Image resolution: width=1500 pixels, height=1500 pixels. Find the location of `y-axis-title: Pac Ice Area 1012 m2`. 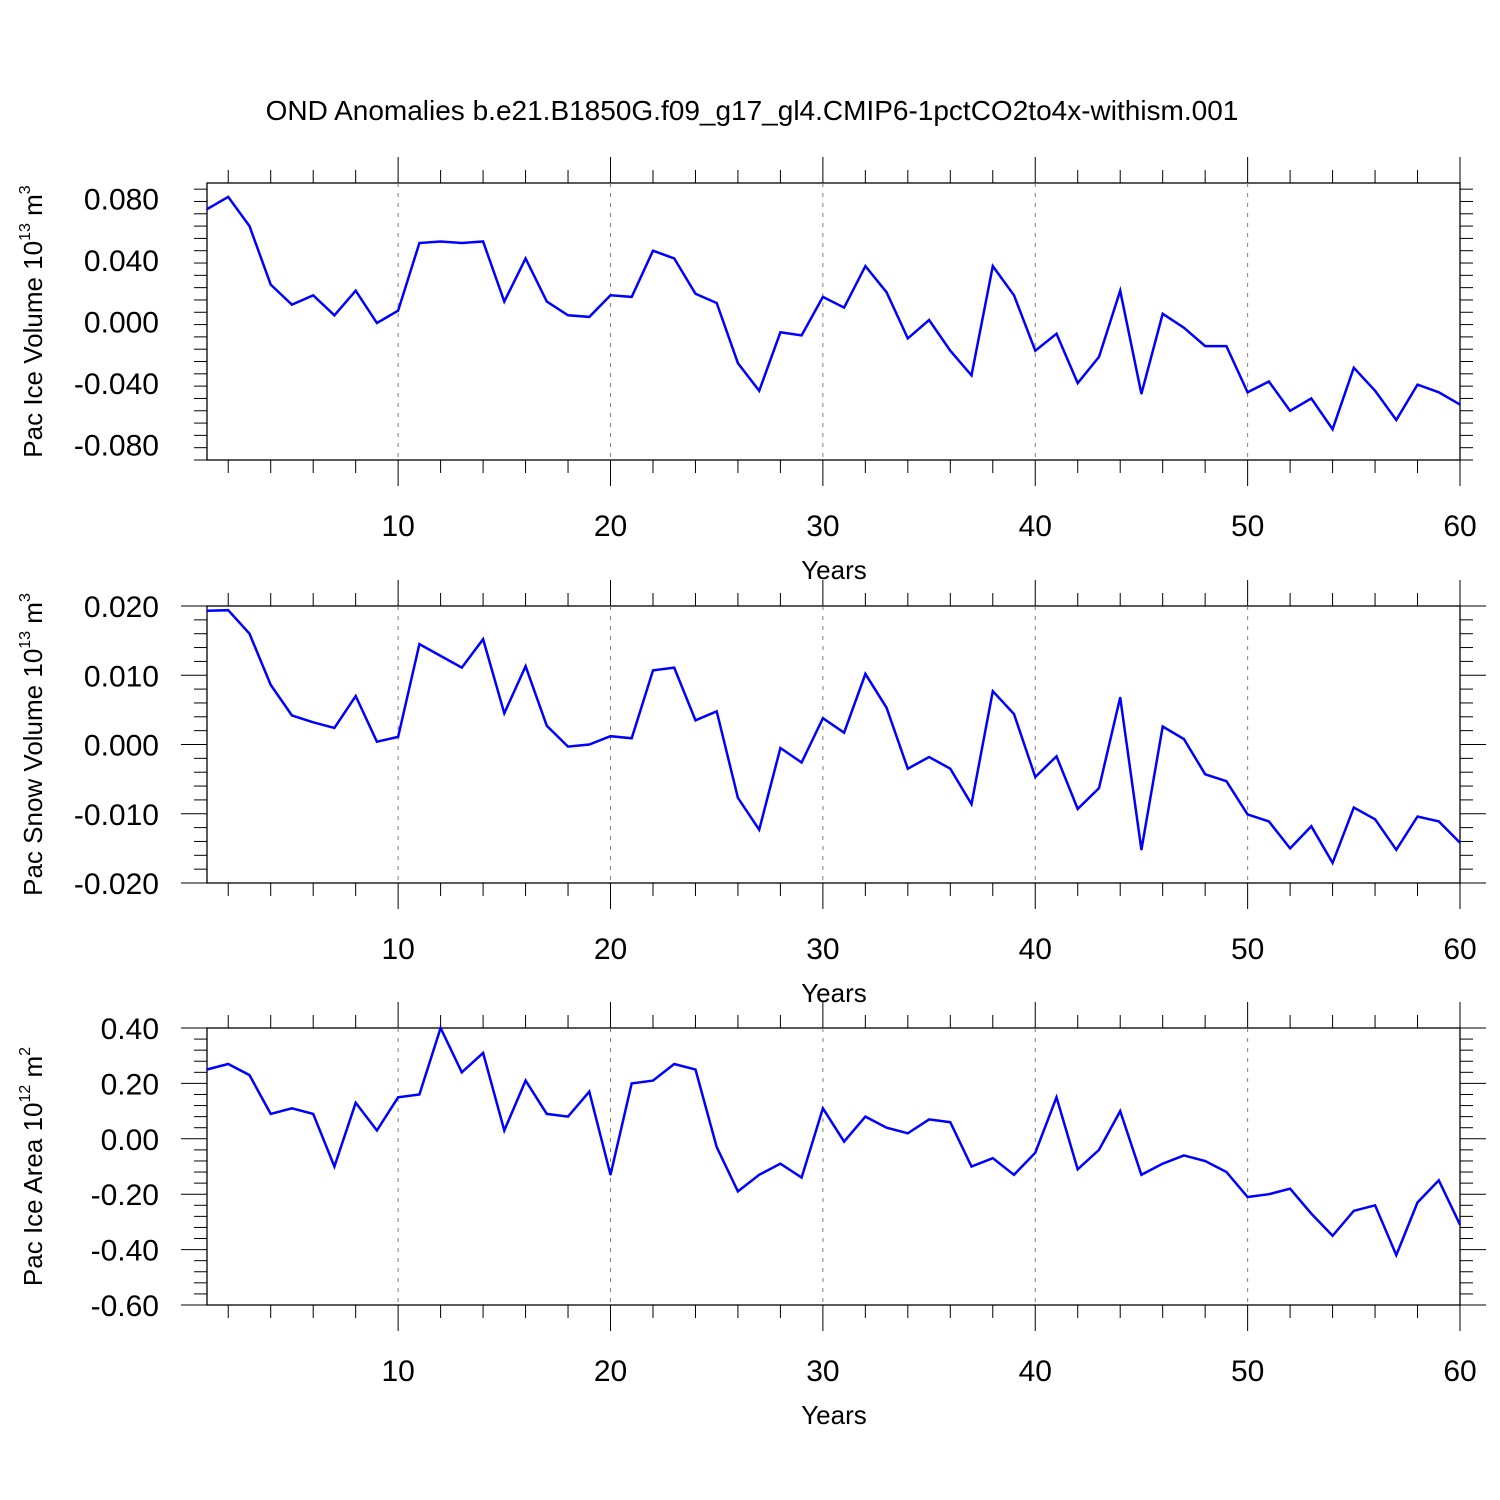

y-axis-title: Pac Ice Area 1012 m2 is located at coordinates (32, 1166).